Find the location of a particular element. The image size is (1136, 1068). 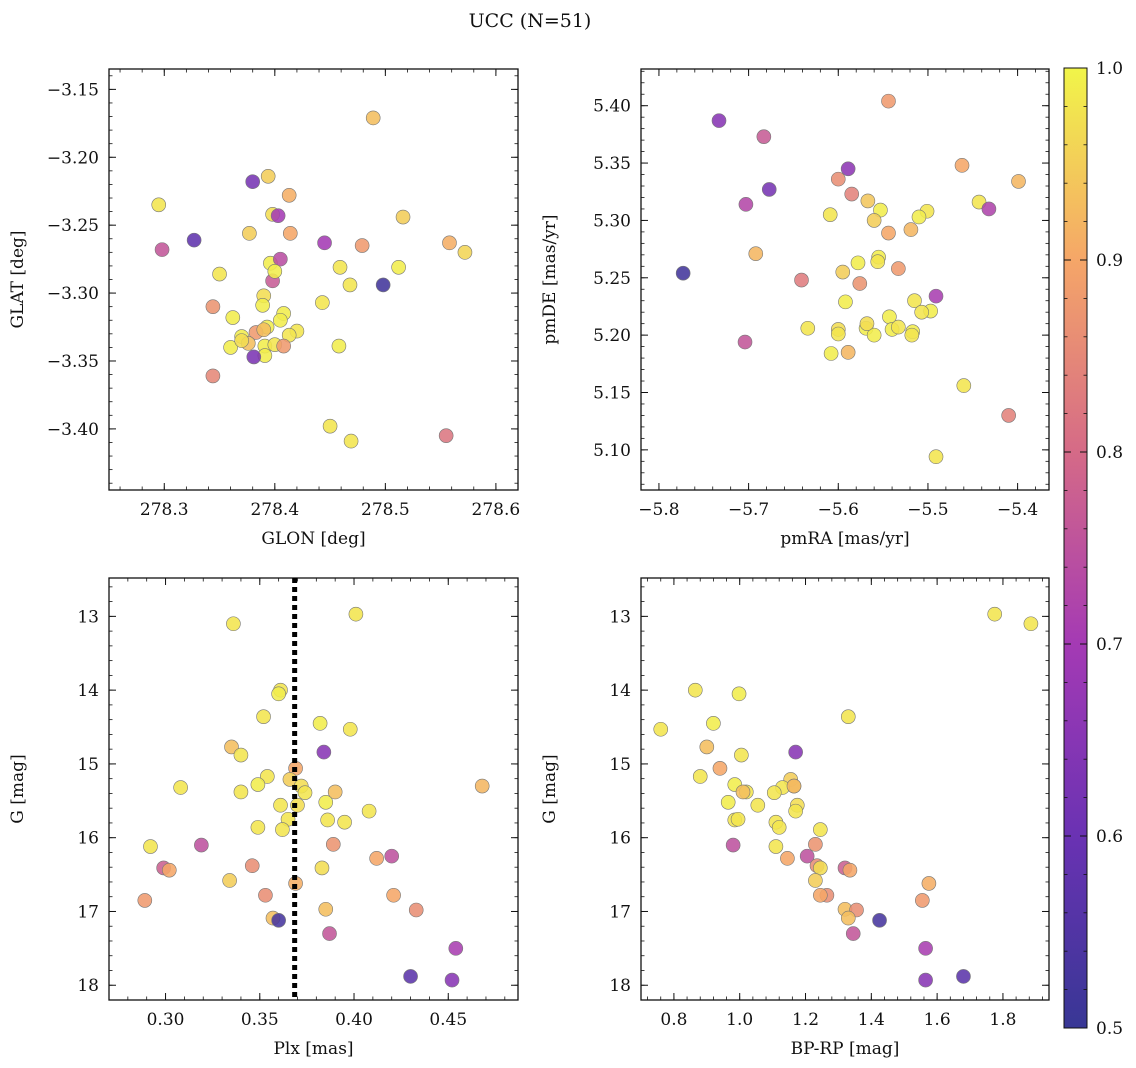

y-tick-label: 14 is located at coordinates (620, 691).